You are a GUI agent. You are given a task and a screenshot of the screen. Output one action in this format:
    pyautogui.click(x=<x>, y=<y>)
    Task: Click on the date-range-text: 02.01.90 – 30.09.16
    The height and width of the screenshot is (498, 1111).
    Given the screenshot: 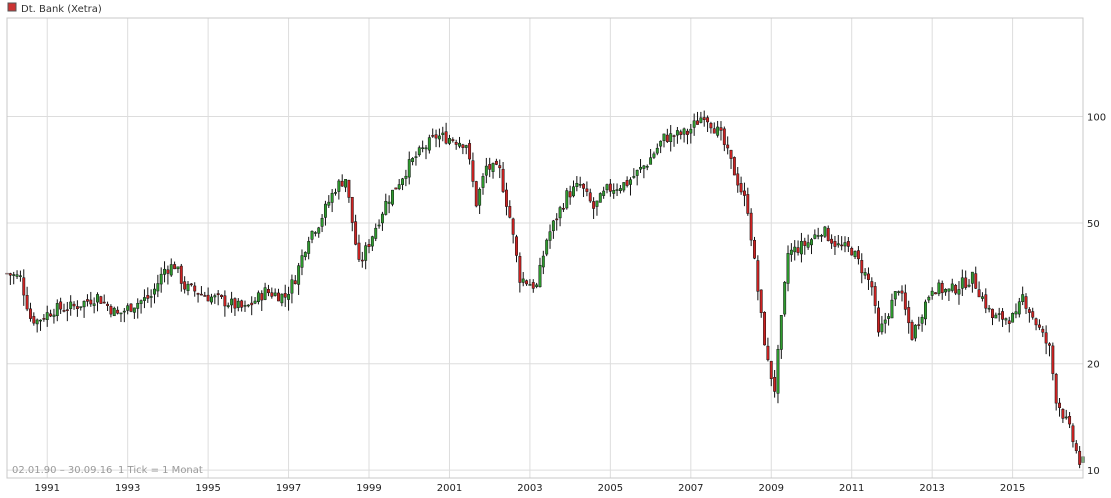 What is the action you would take?
    pyautogui.click(x=62, y=470)
    